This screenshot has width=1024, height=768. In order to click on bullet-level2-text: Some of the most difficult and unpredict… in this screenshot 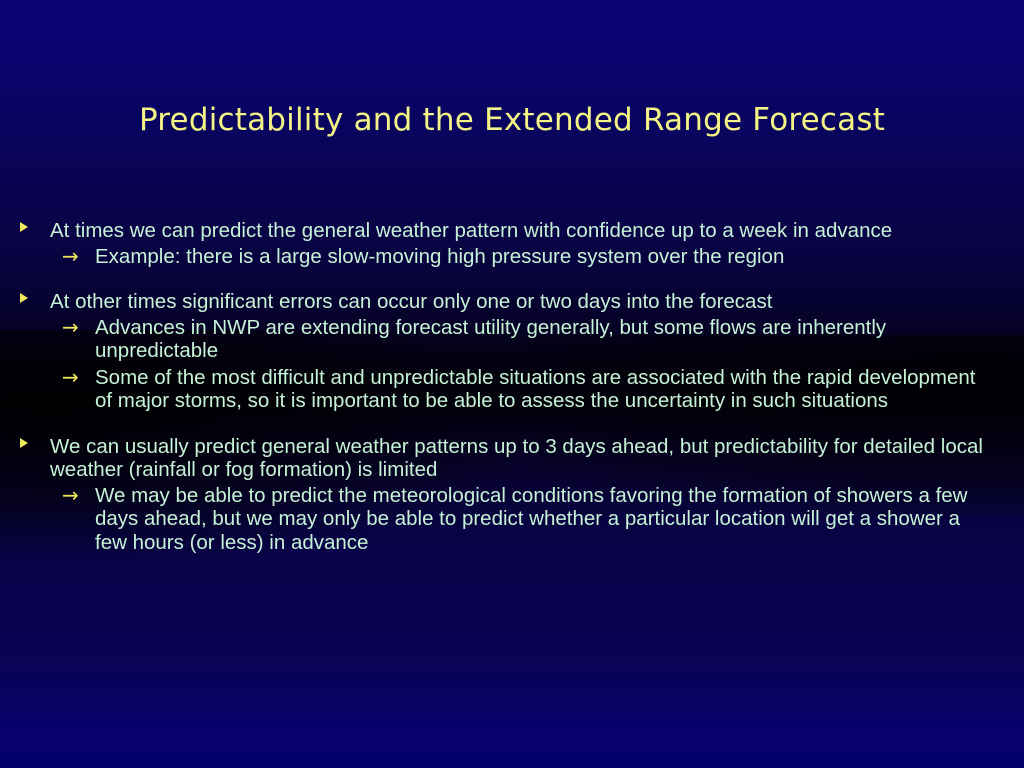, I will do `click(535, 389)`.